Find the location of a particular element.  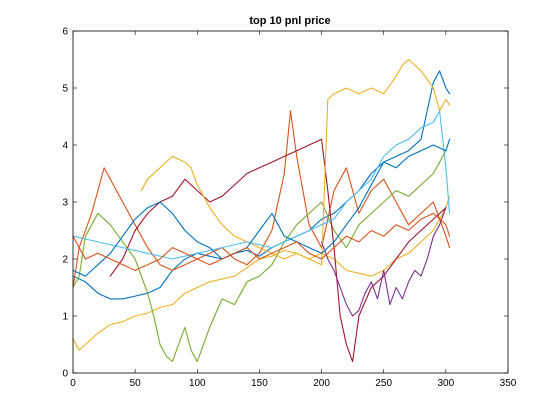

y-tick-label: 6 is located at coordinates (65, 32).